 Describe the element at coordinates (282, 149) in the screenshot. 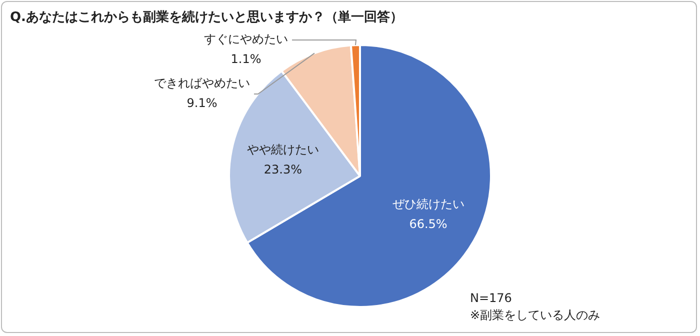

I see `slice-label: やや続けたい` at that location.